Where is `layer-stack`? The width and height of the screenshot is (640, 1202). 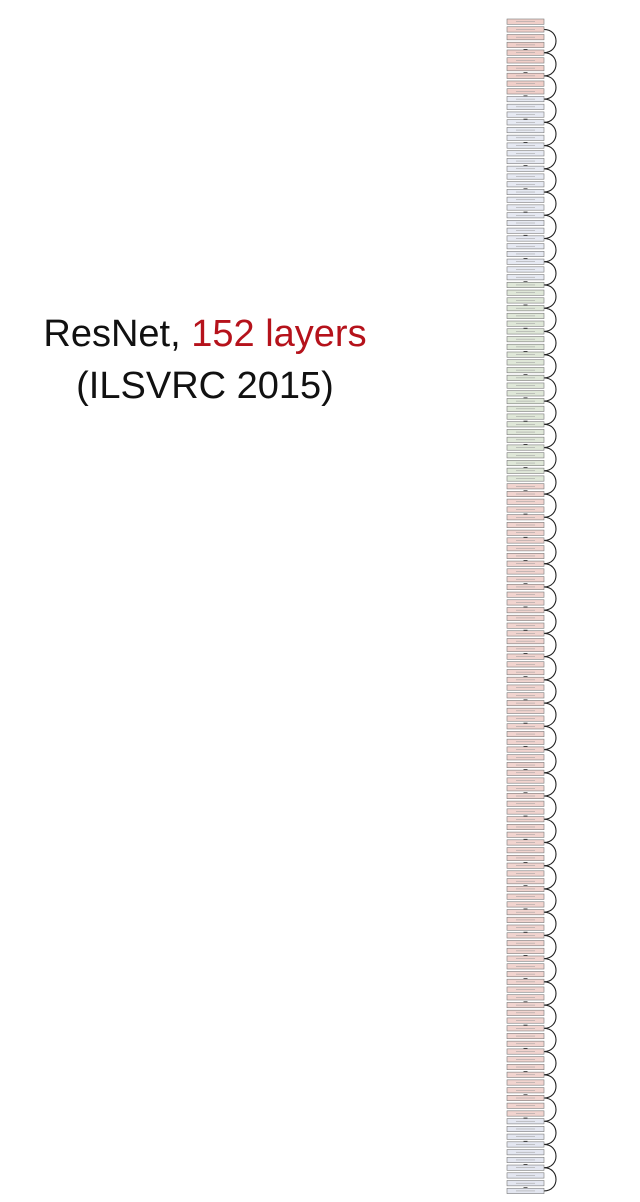
layer-stack is located at coordinates (525, 606).